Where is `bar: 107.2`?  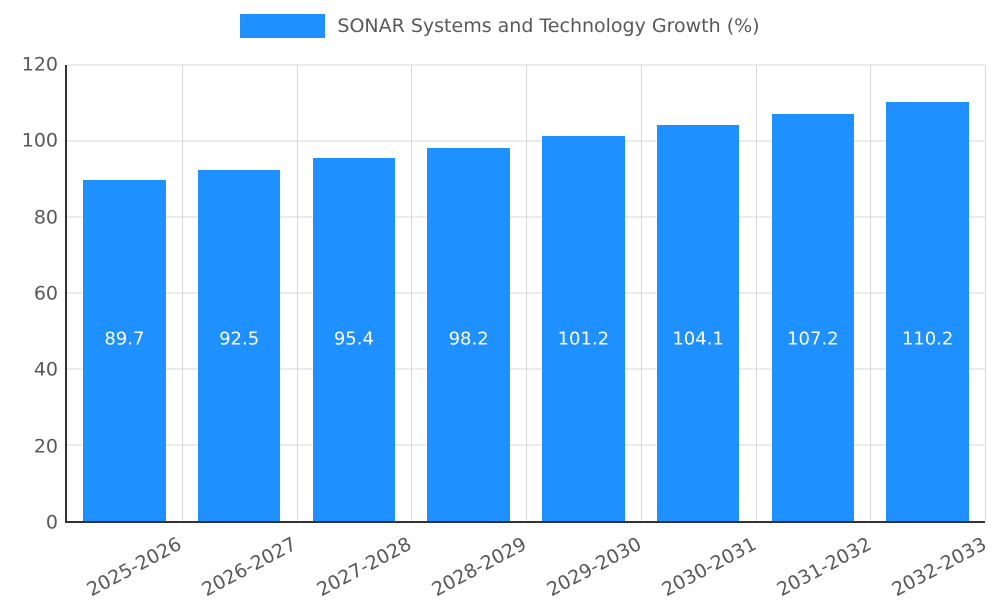
bar: 107.2 is located at coordinates (813, 317).